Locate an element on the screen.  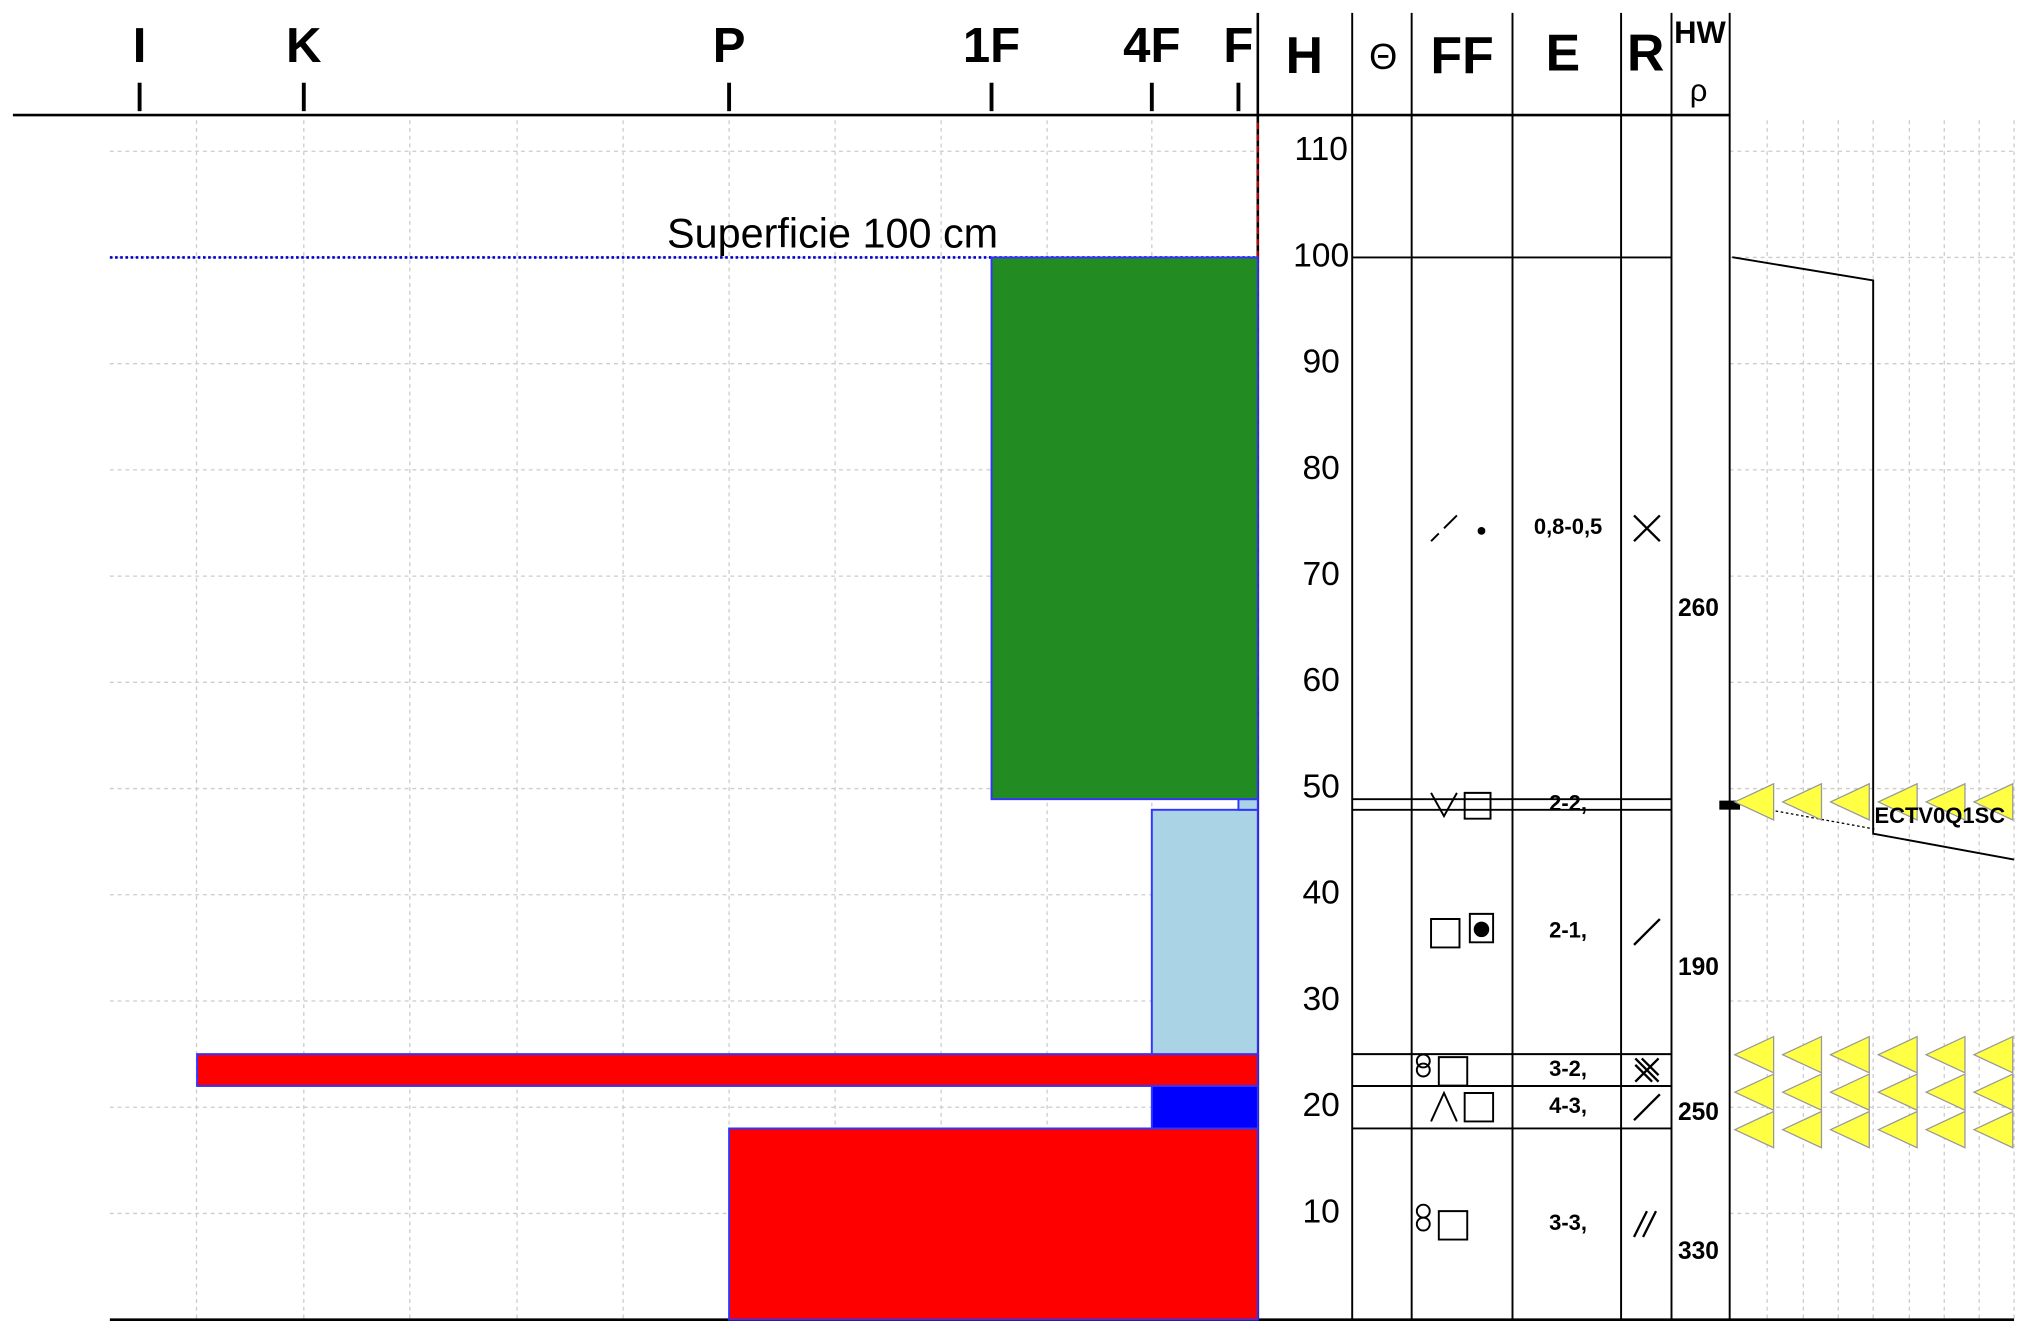
col-header: ρ is located at coordinates (1699, 90).